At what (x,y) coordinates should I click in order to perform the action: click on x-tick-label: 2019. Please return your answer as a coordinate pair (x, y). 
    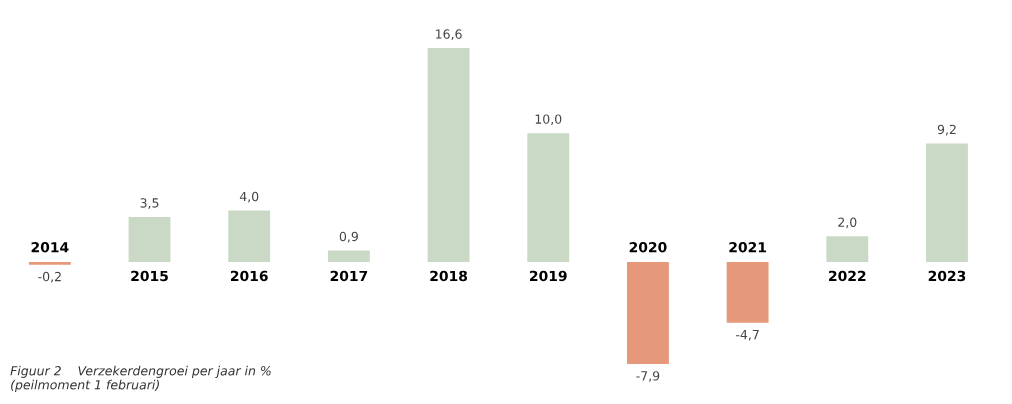
    Looking at the image, I should click on (548, 276).